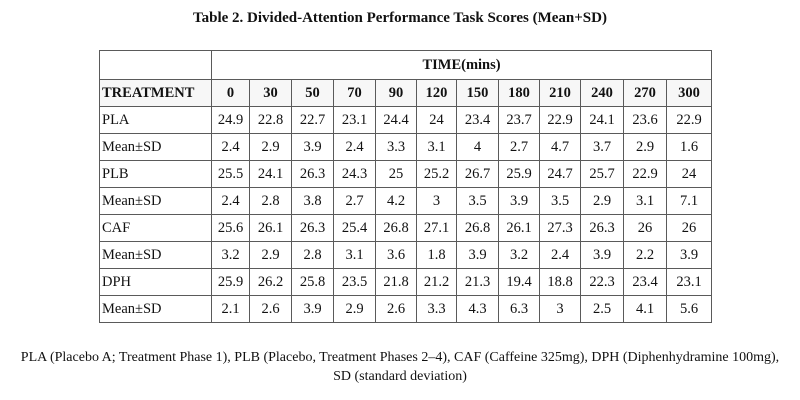 The height and width of the screenshot is (400, 800). What do you see at coordinates (519, 174) in the screenshot?
I see `table-cell: 25.9` at bounding box center [519, 174].